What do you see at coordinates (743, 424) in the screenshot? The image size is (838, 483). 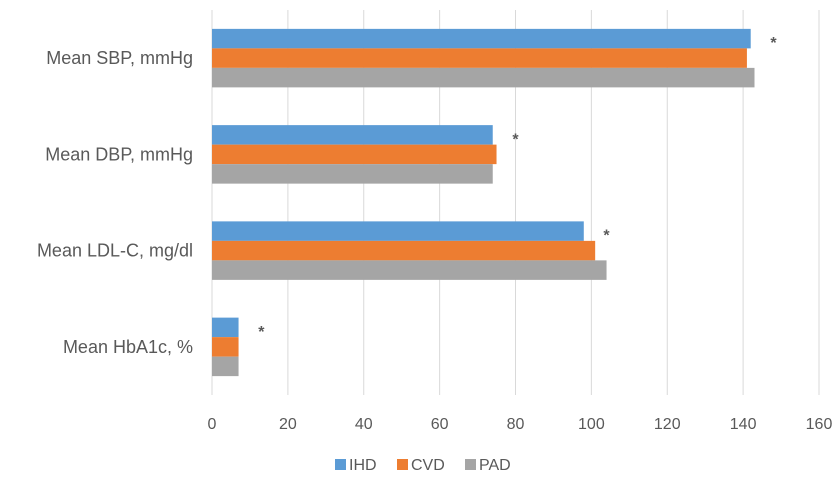 I see `x-tick-label: 140` at bounding box center [743, 424].